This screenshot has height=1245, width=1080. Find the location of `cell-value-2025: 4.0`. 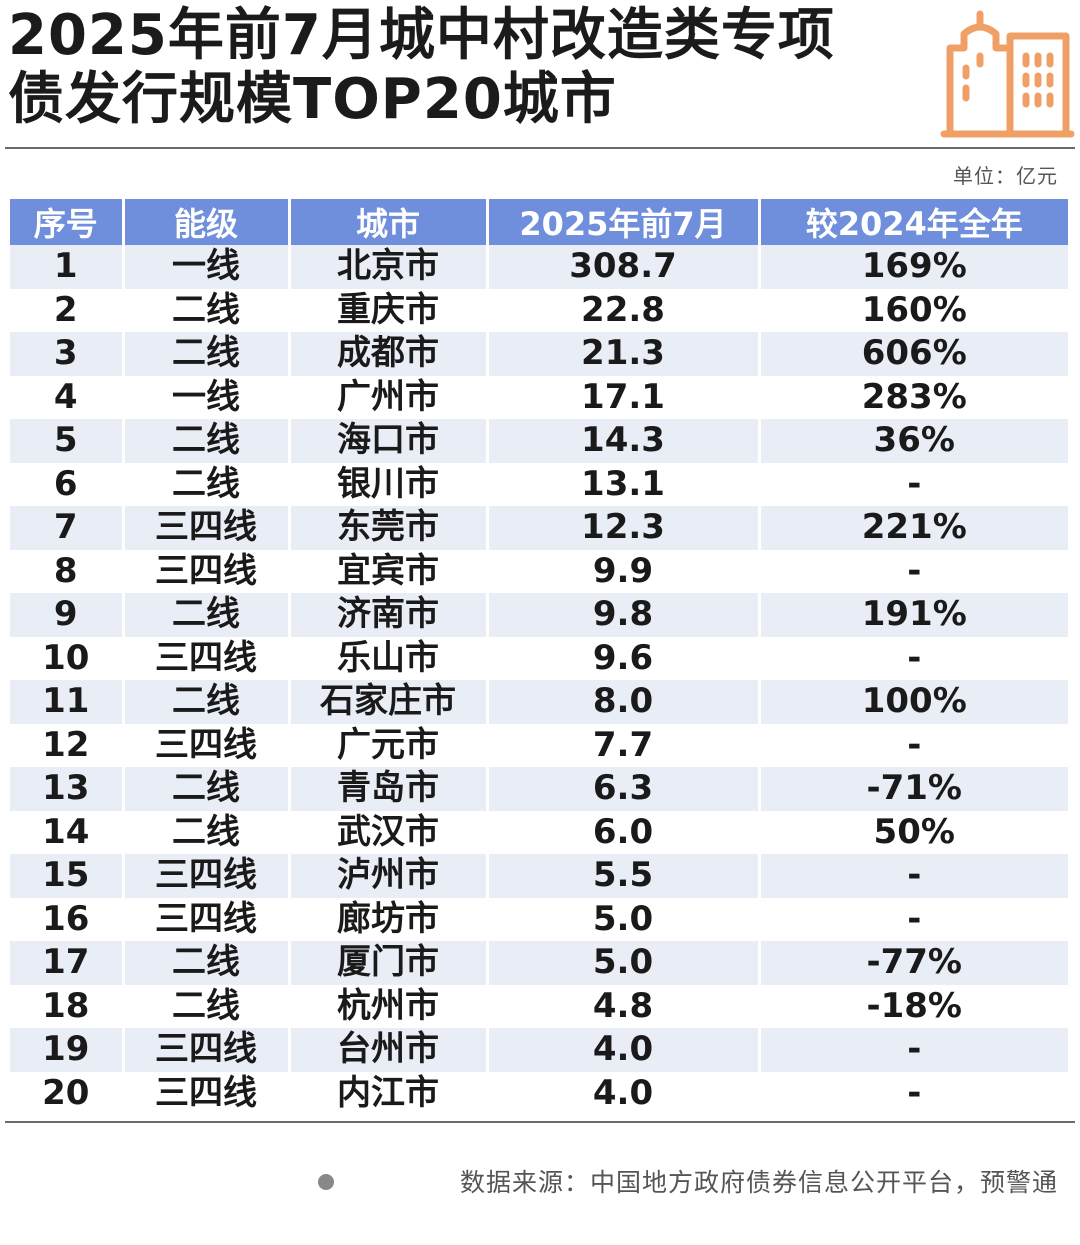

cell-value-2025: 4.0 is located at coordinates (624, 1050).